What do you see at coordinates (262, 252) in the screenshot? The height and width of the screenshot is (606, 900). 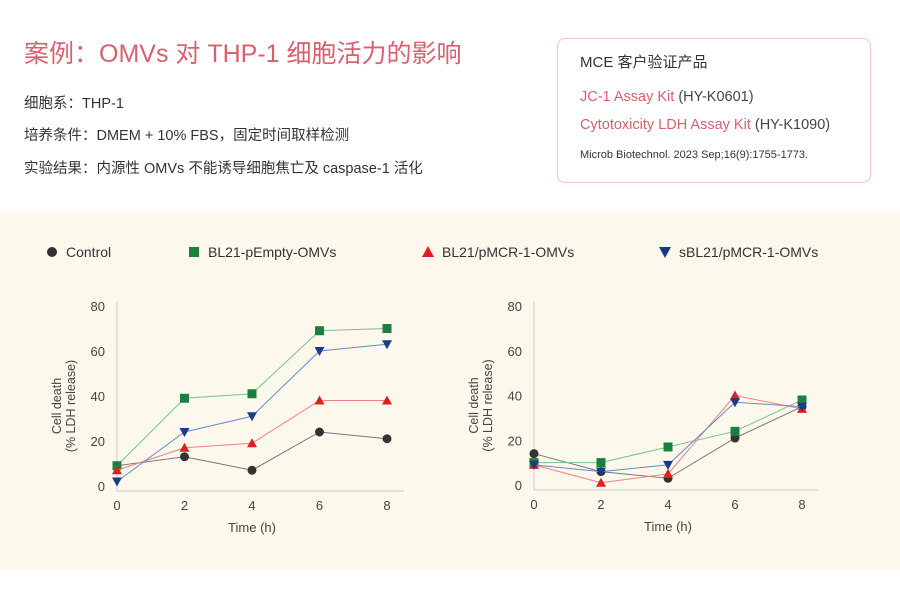 I see `legend-item-empty: BL21-pEmpty-OMVs` at bounding box center [262, 252].